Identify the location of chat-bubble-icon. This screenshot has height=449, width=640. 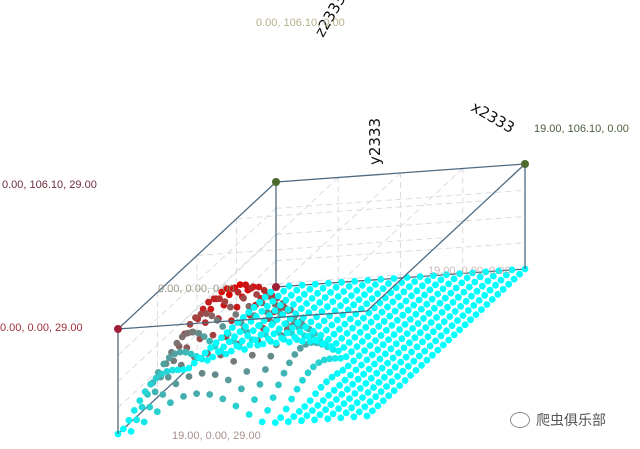
(520, 420).